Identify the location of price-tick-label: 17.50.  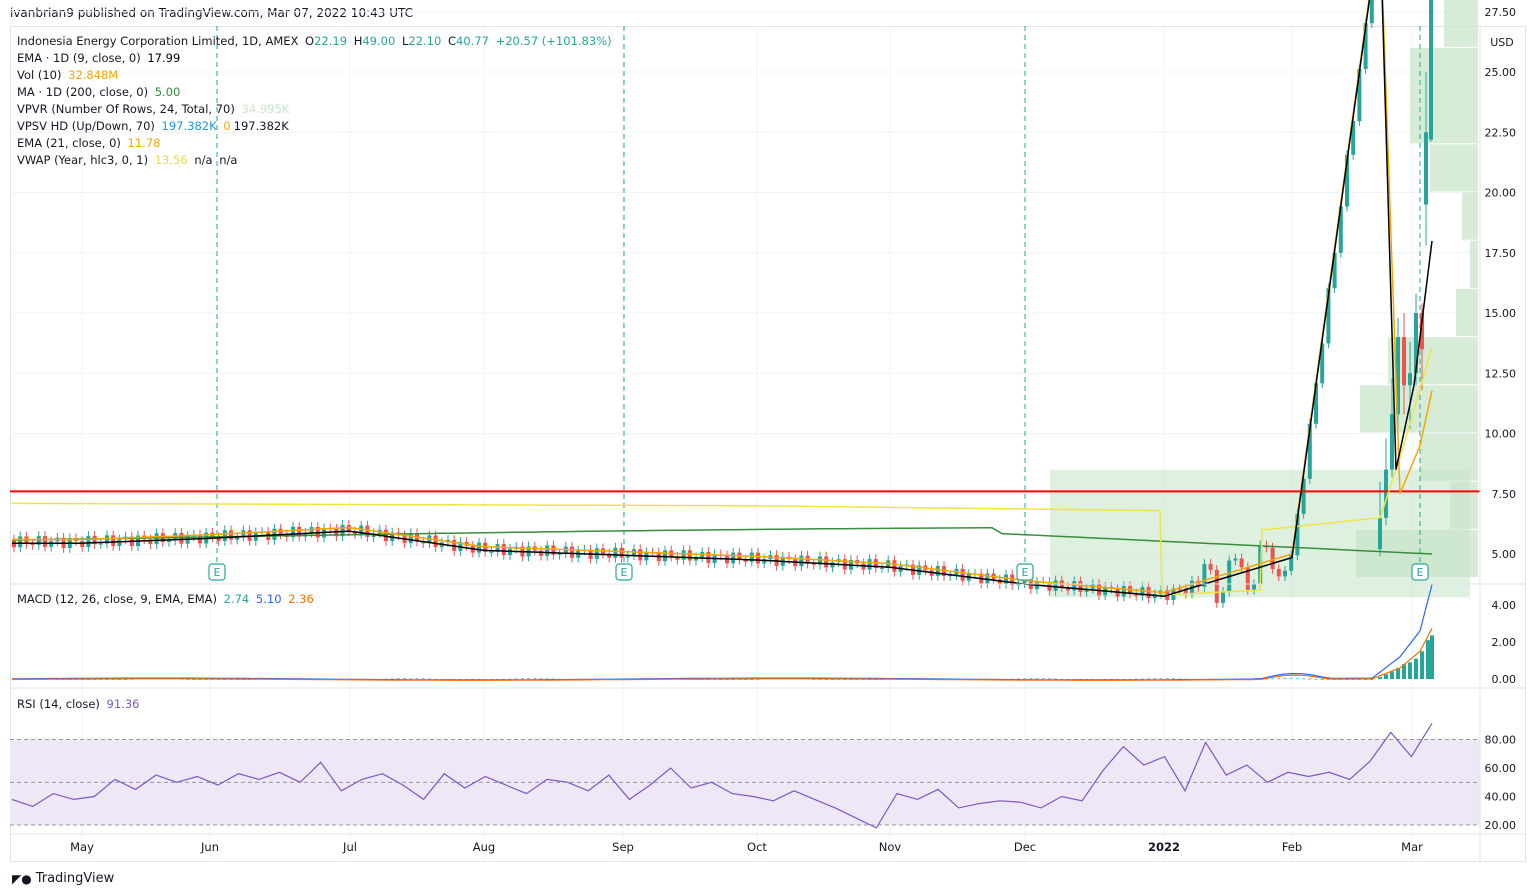
(1501, 253).